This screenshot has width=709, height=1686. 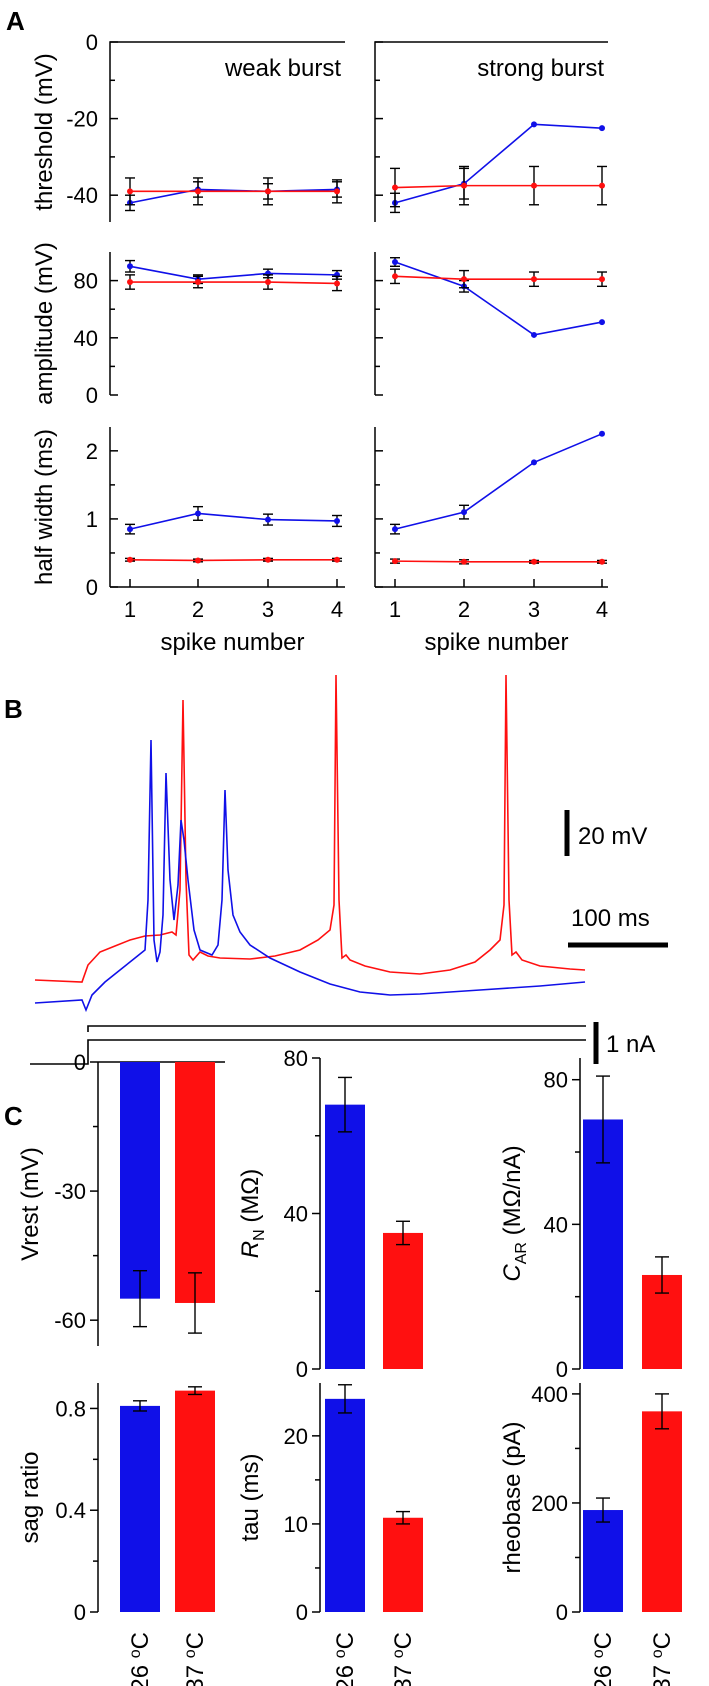 What do you see at coordinates (44, 131) in the screenshot?
I see `y-axis-label: threshold (mV)` at bounding box center [44, 131].